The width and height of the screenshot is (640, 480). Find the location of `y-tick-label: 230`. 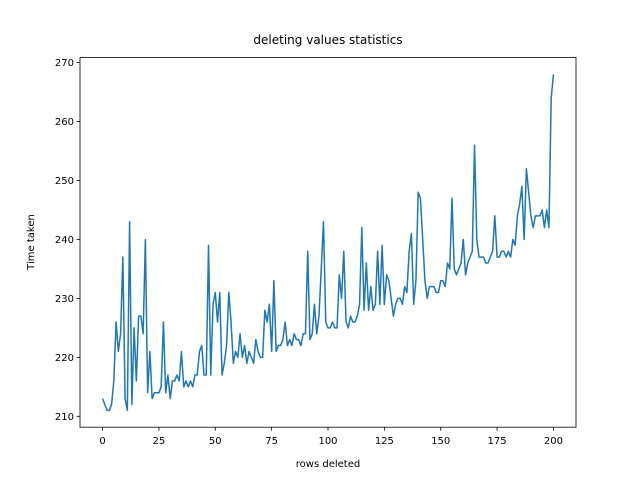

y-tick-label: 230 is located at coordinates (64, 299).